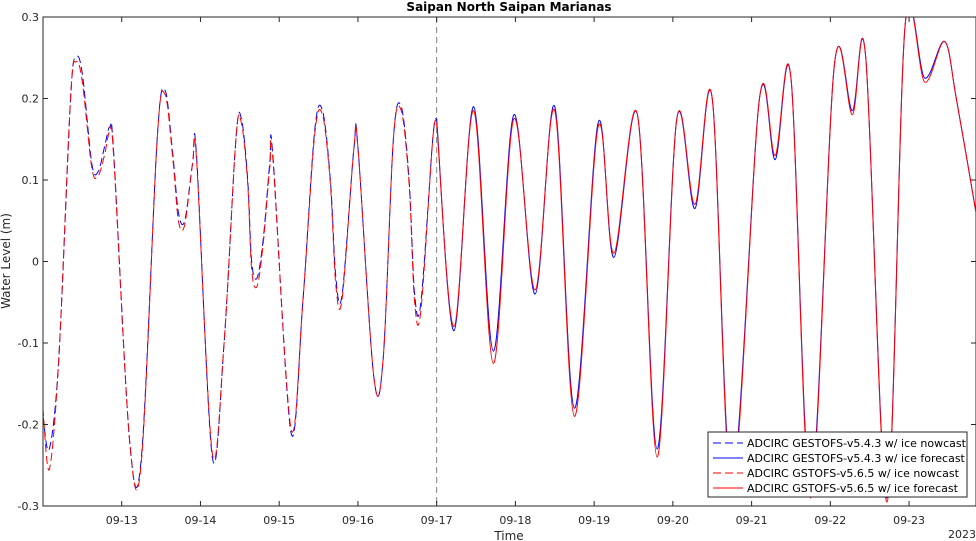 The height and width of the screenshot is (541, 976). Describe the element at coordinates (830, 520) in the screenshot. I see `x-tick-label: 09-22` at that location.